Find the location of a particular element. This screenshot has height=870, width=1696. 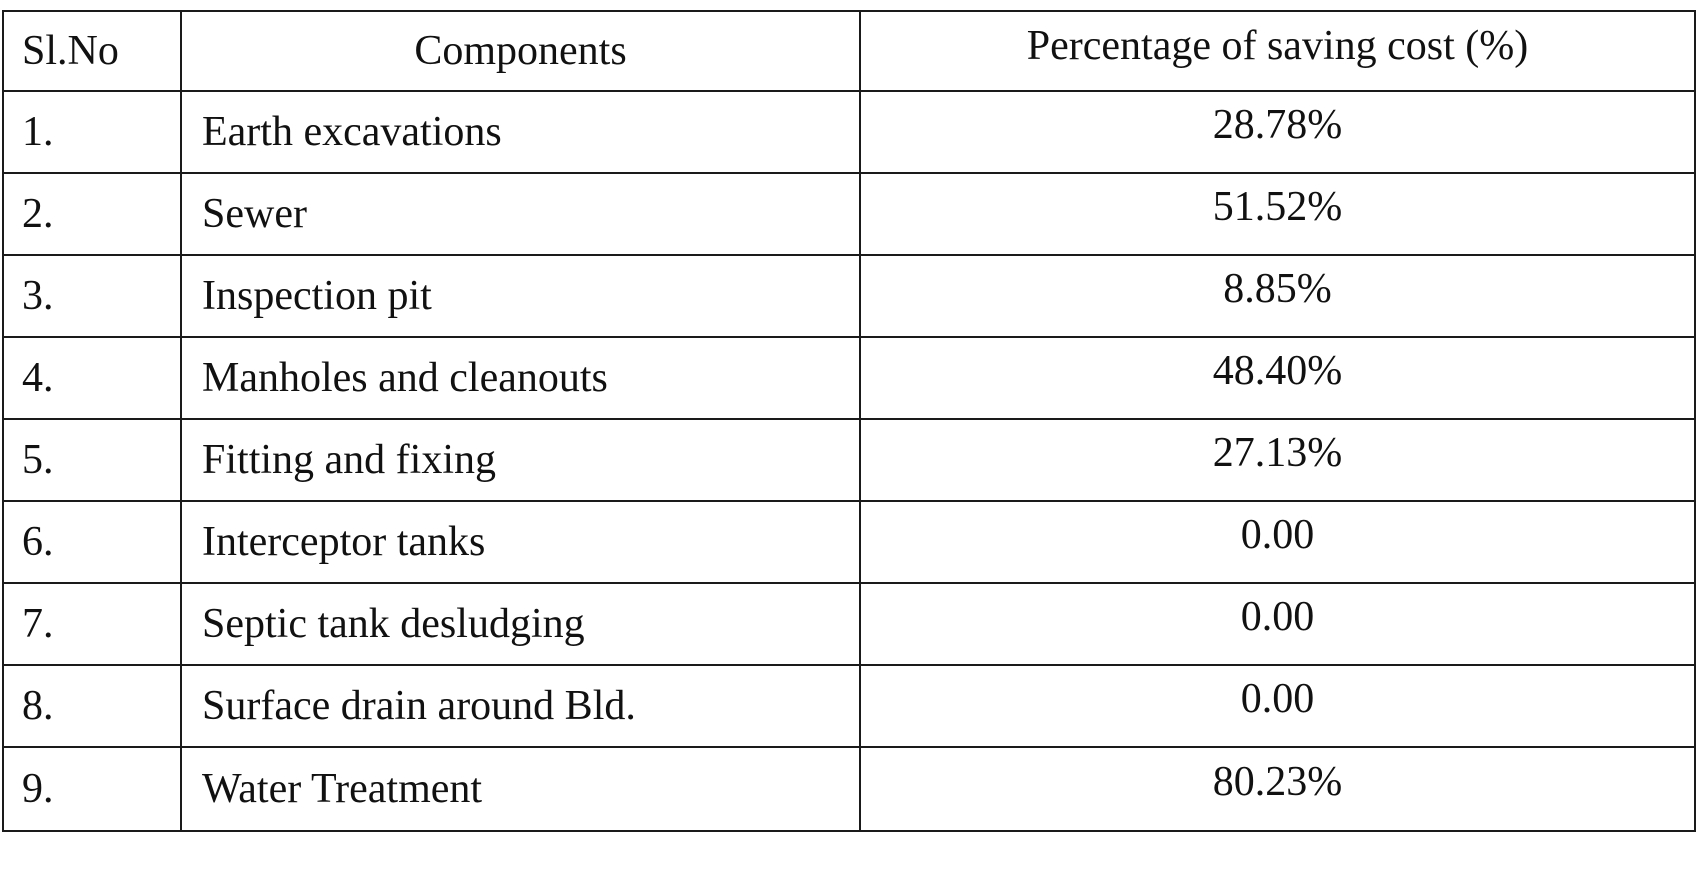

row-component: Interceptor tanks is located at coordinates (520, 542).